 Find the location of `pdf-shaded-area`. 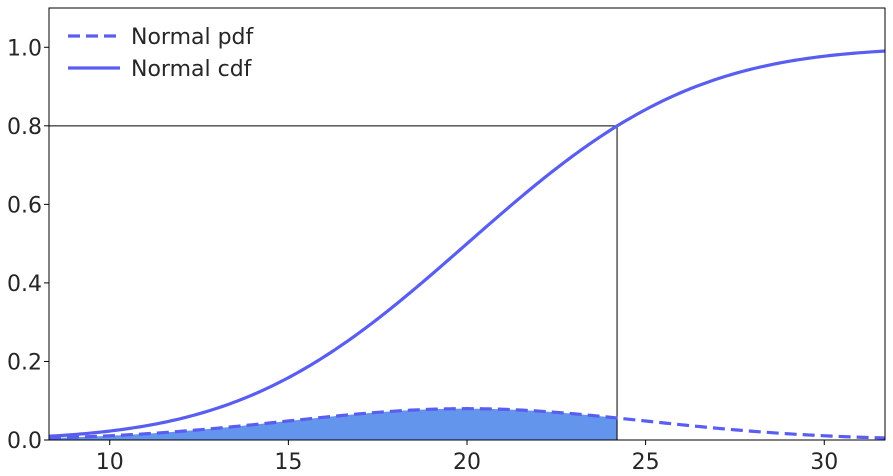

pdf-shaded-area is located at coordinates (333, 424).